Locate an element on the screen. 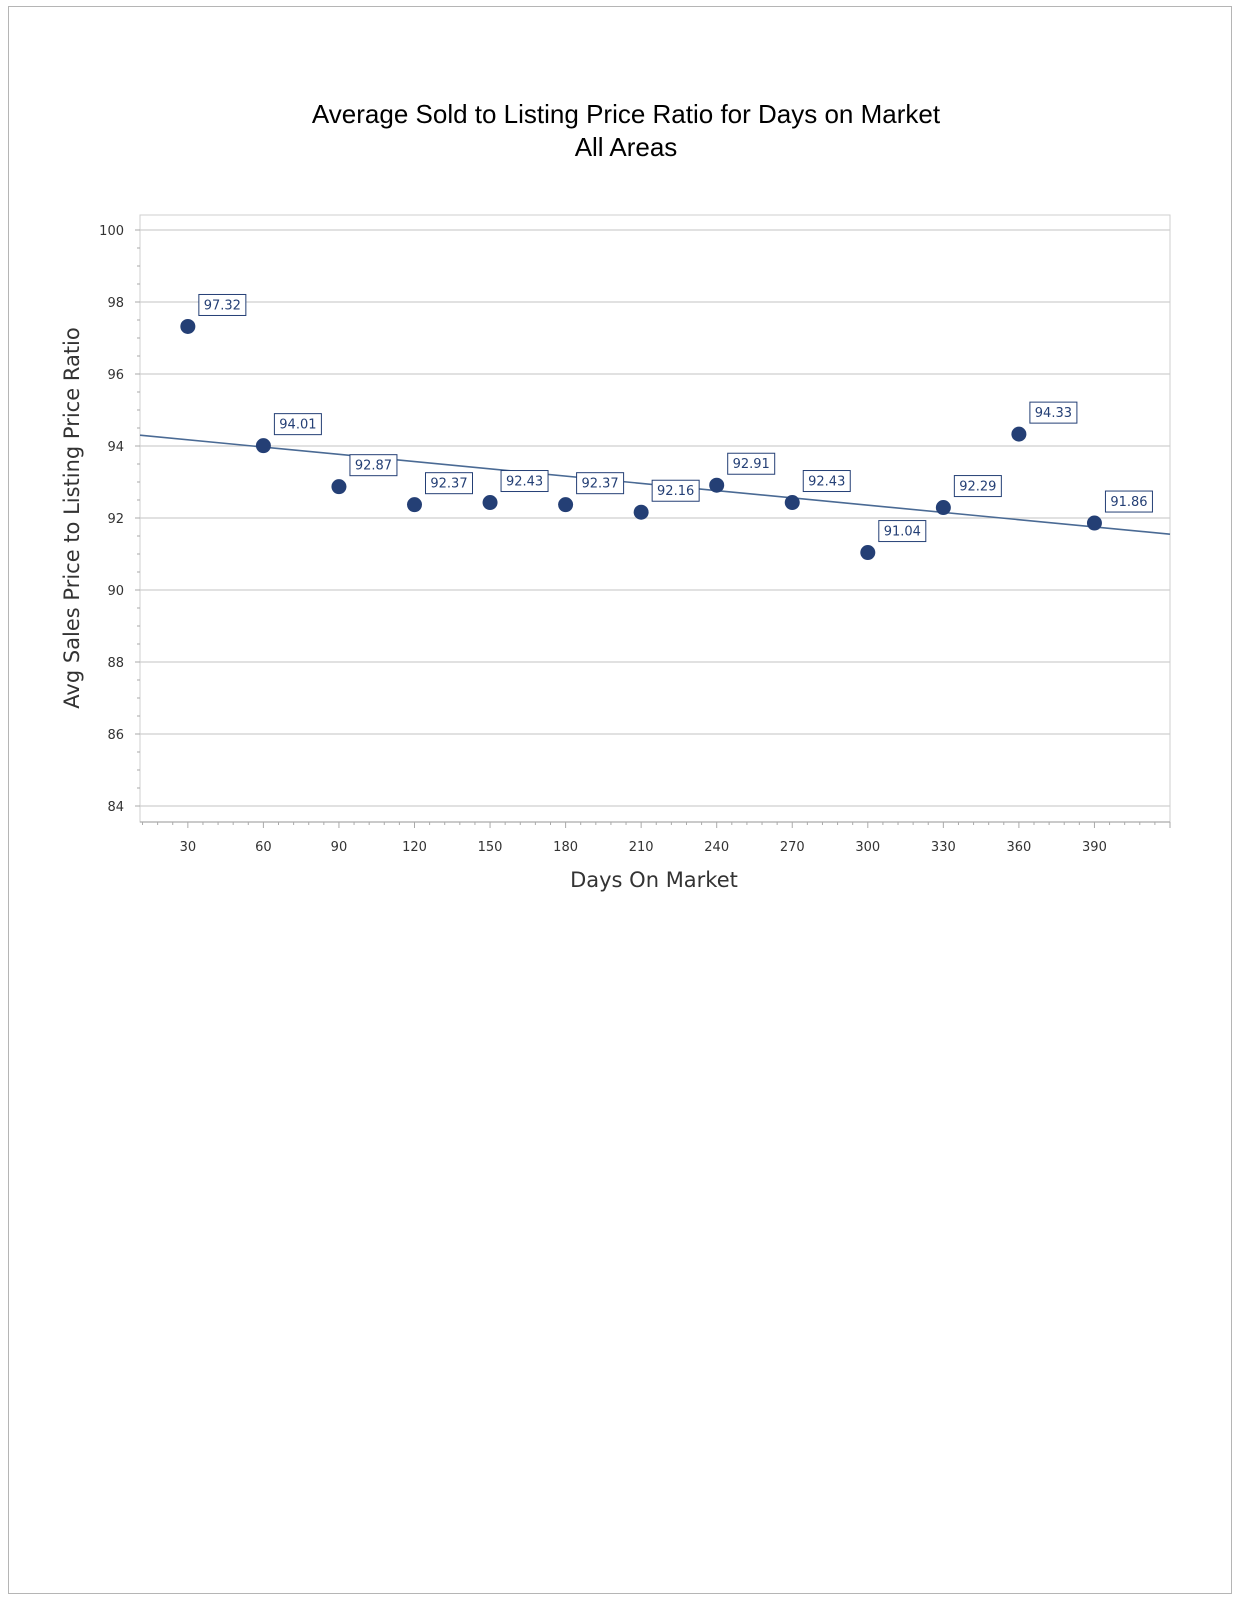  data-label: 97.32 is located at coordinates (222, 304).